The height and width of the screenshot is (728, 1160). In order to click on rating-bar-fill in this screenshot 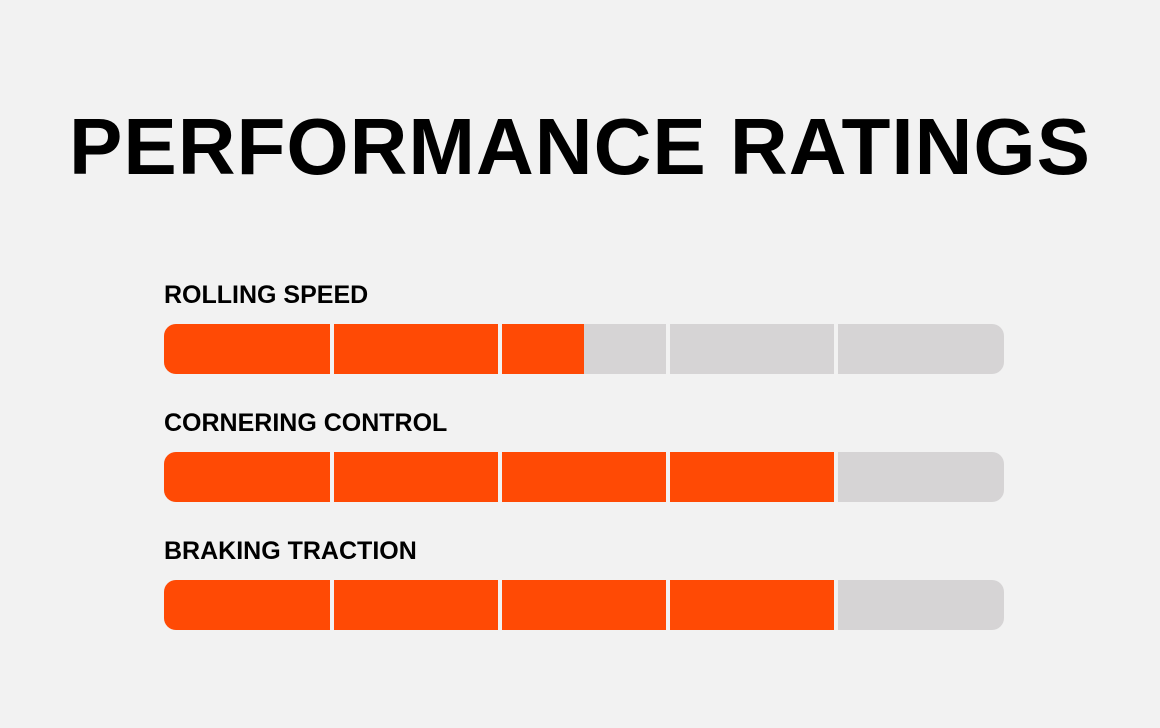, I will do `click(374, 349)`.